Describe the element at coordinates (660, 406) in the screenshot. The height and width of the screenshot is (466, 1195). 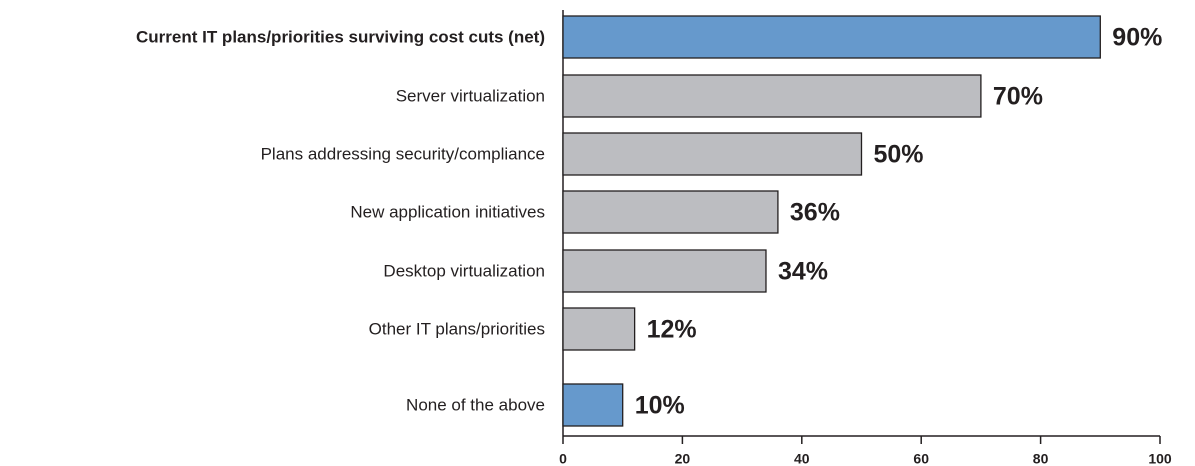
I see `value-label: 10%` at that location.